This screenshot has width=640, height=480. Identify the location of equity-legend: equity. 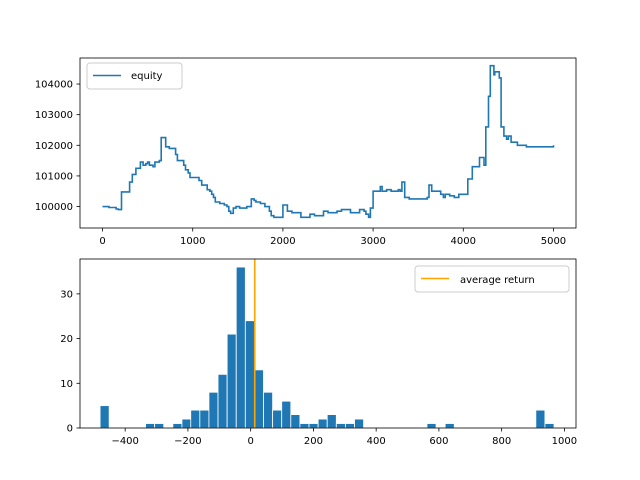
(134, 76).